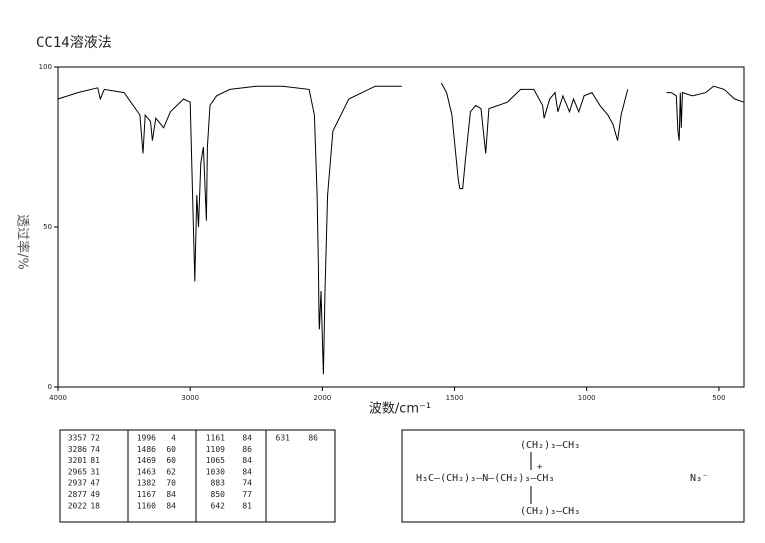 The image size is (765, 543). Describe the element at coordinates (77, 483) in the screenshot. I see `peak-wavenumber: 2937` at that location.